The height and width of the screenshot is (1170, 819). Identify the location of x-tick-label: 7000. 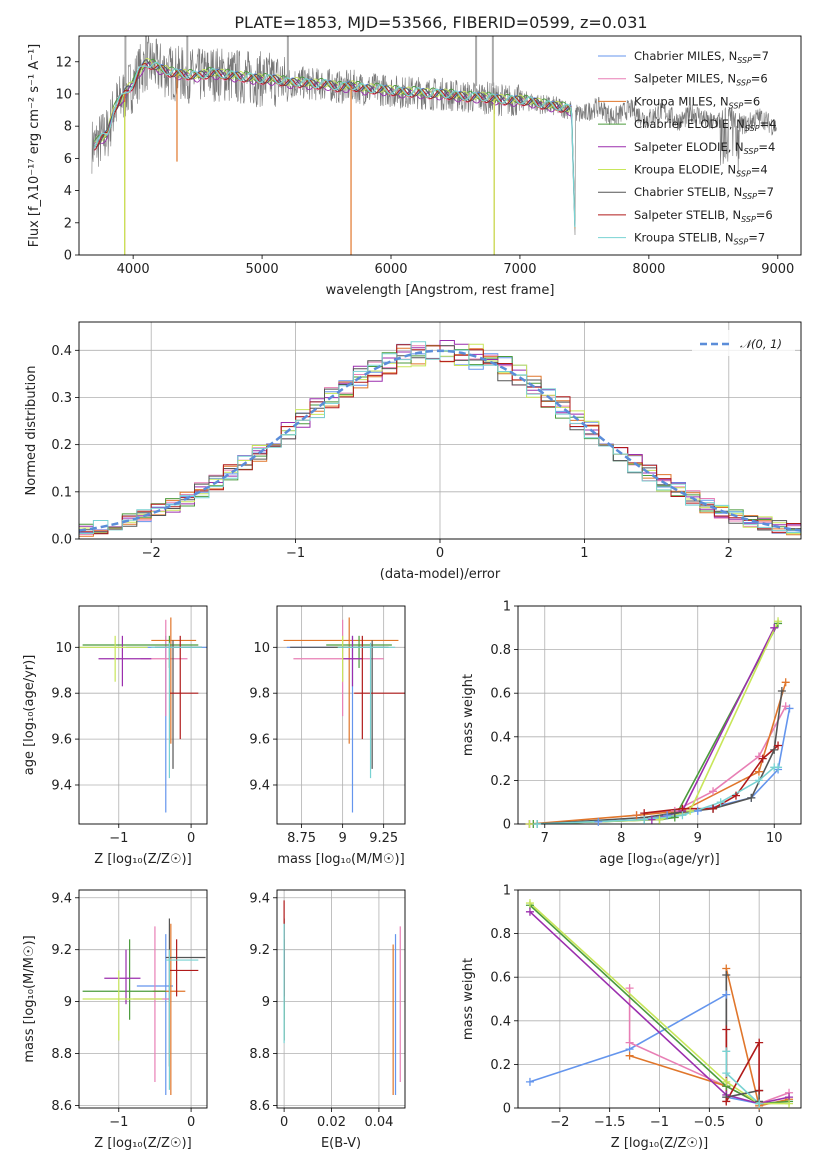
(519, 269).